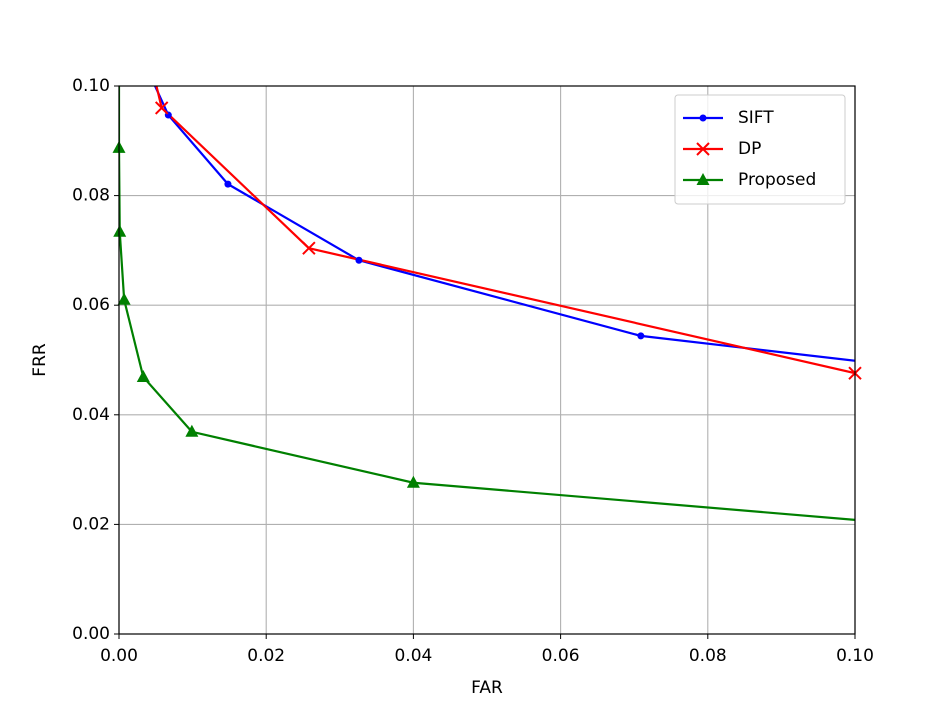  I want to click on legend-label: Proposed, so click(777, 180).